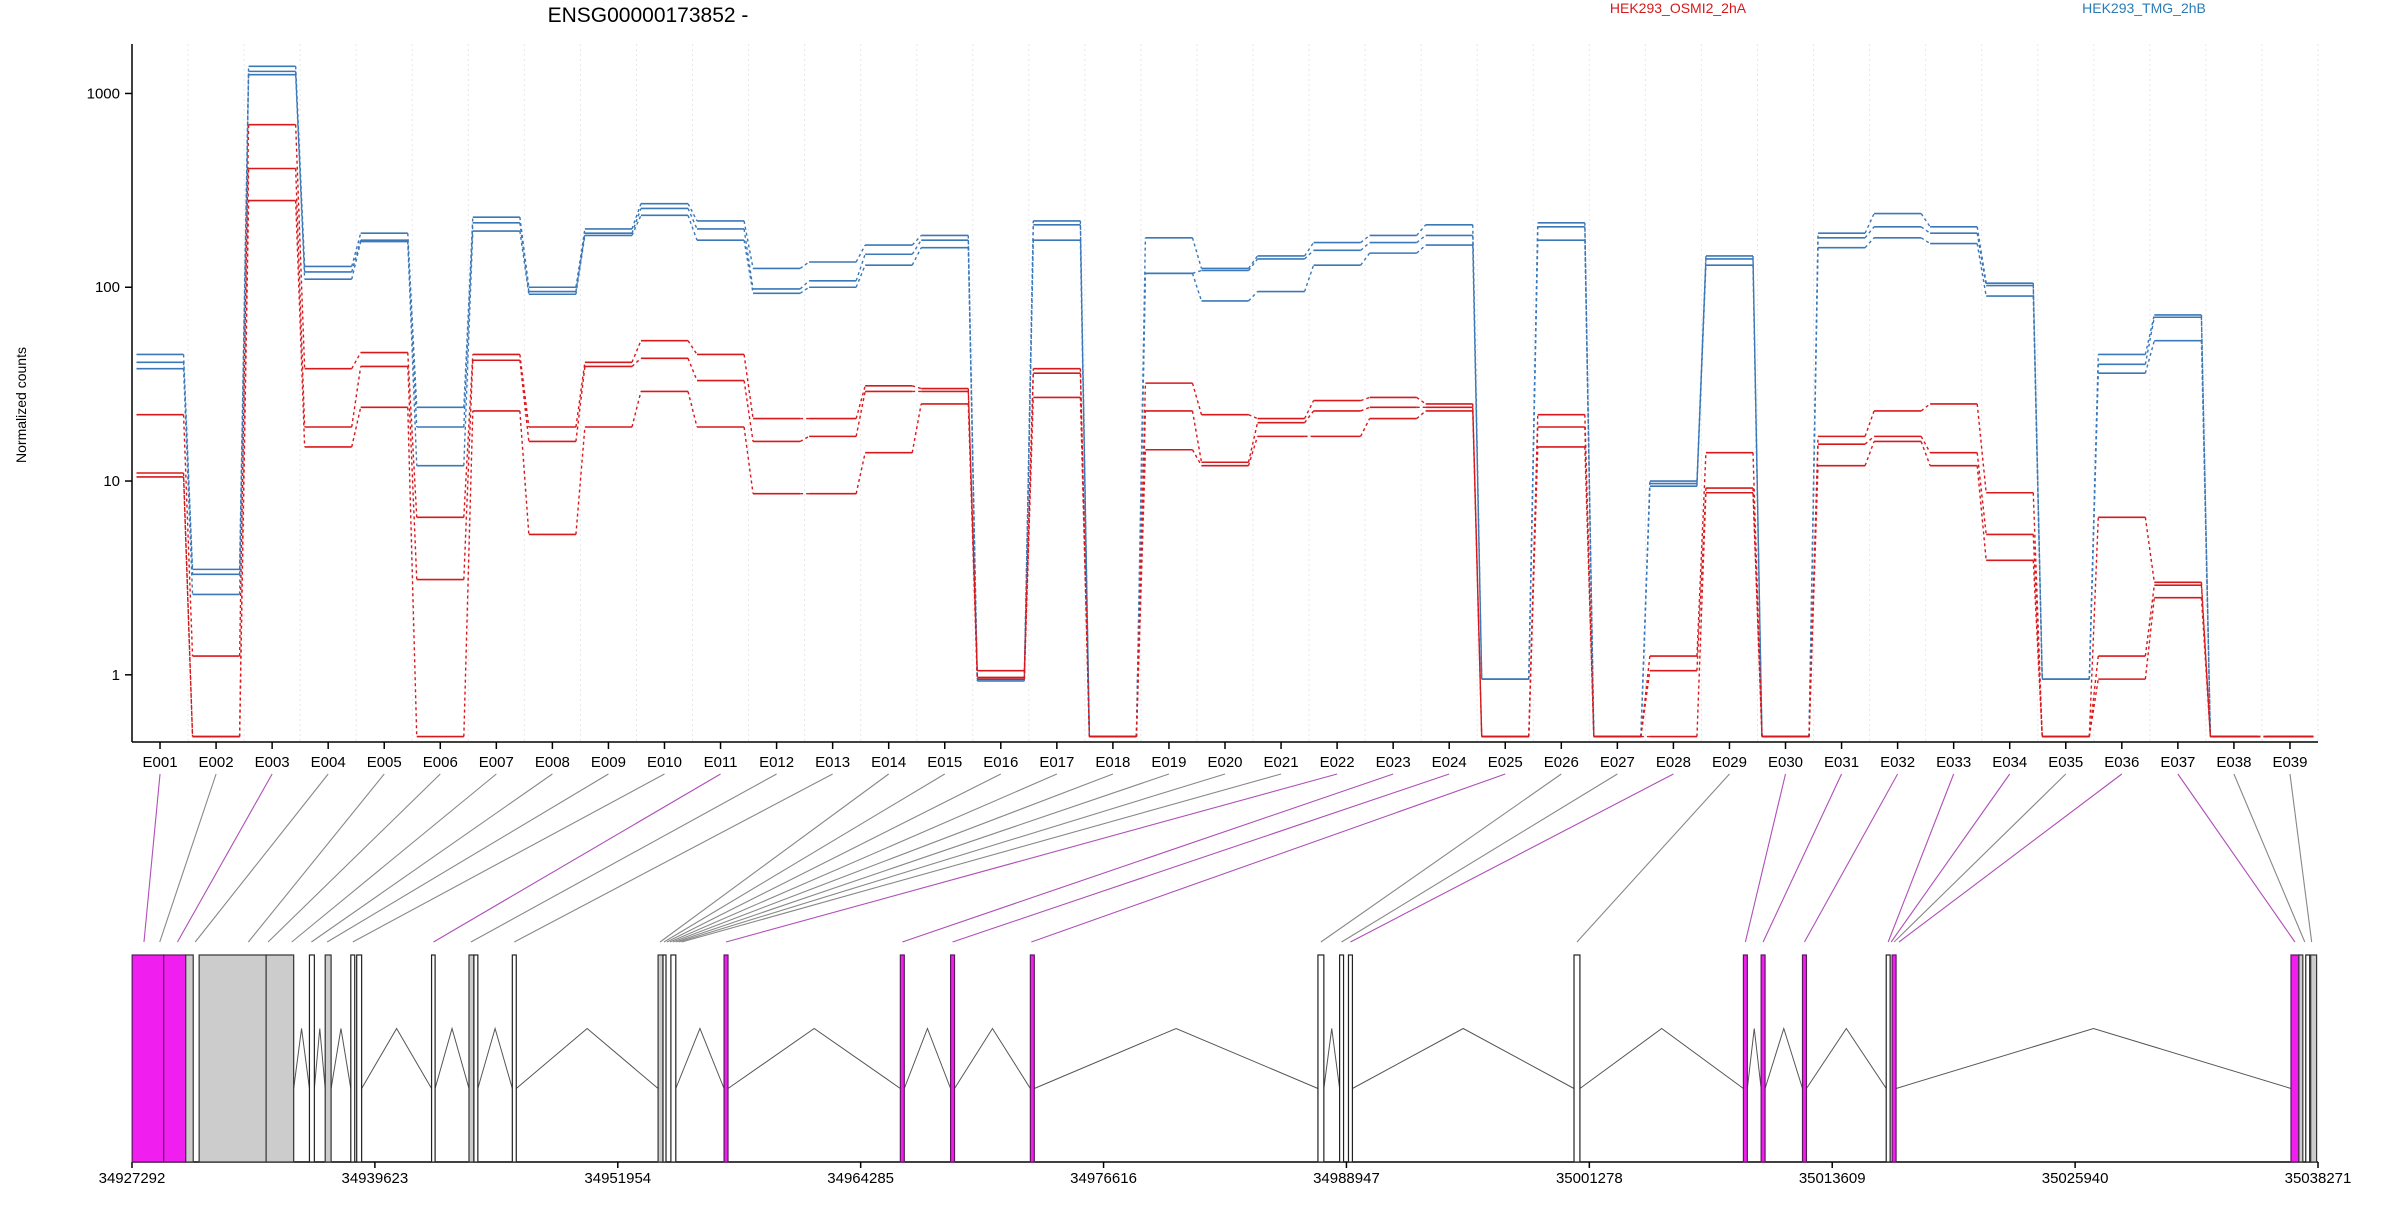 The image size is (2400, 1205). I want to click on x-tick-label: E009, so click(608, 762).